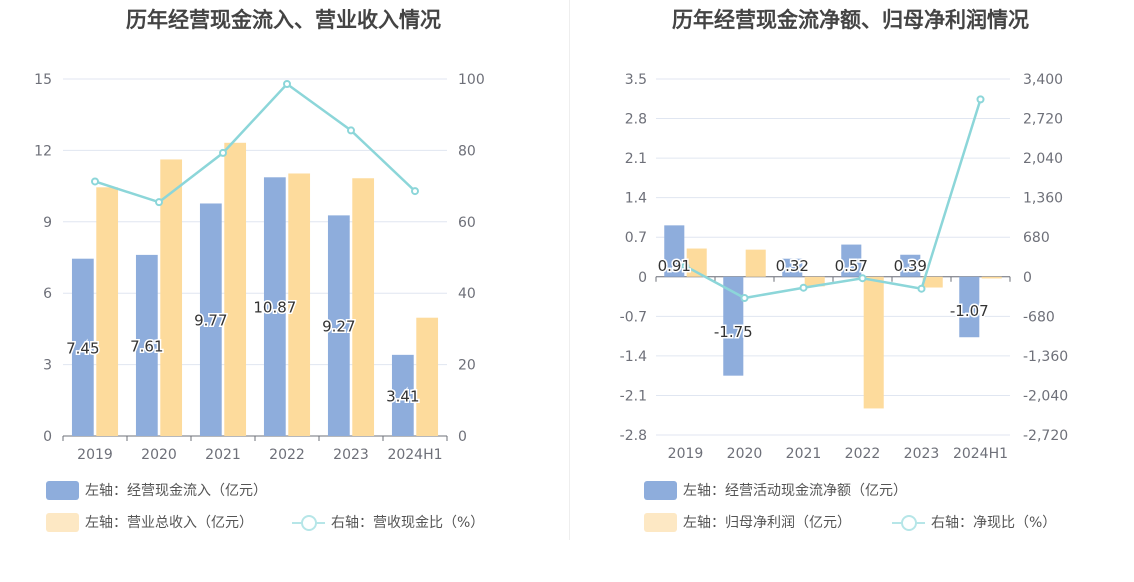 The image size is (1134, 582). Describe the element at coordinates (745, 454) in the screenshot. I see `x-axis-tick-label: 2020` at that location.